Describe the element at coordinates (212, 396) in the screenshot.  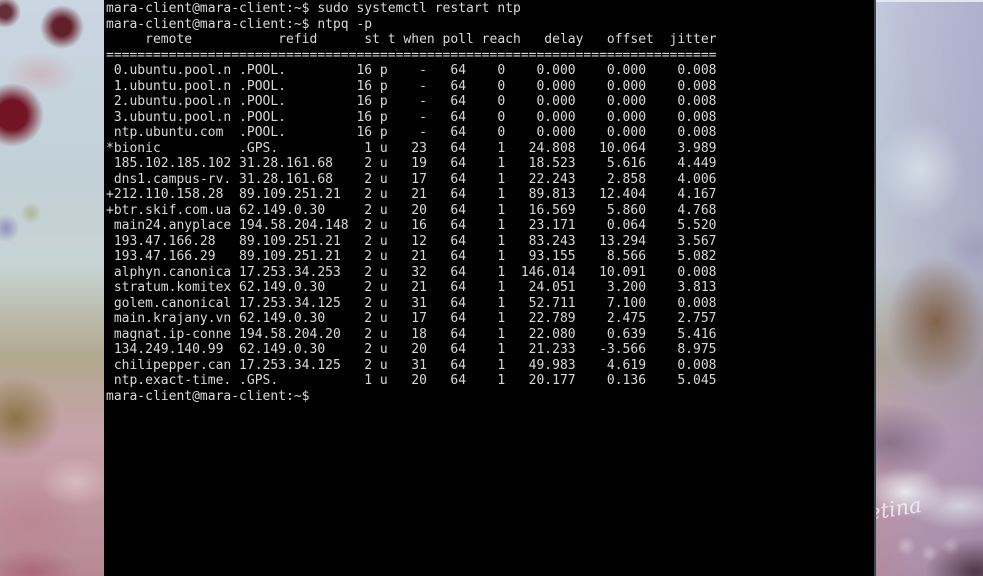
I see `prompt-line: mara-client@mara-client:~$` at that location.